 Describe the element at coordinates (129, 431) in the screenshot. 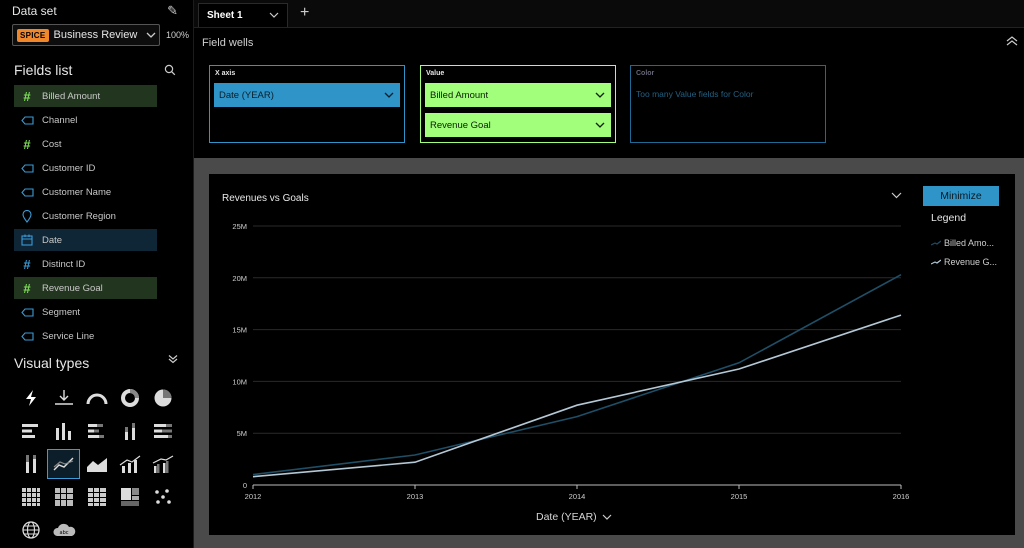

I see `stacked-vertical-bar-icon` at that location.